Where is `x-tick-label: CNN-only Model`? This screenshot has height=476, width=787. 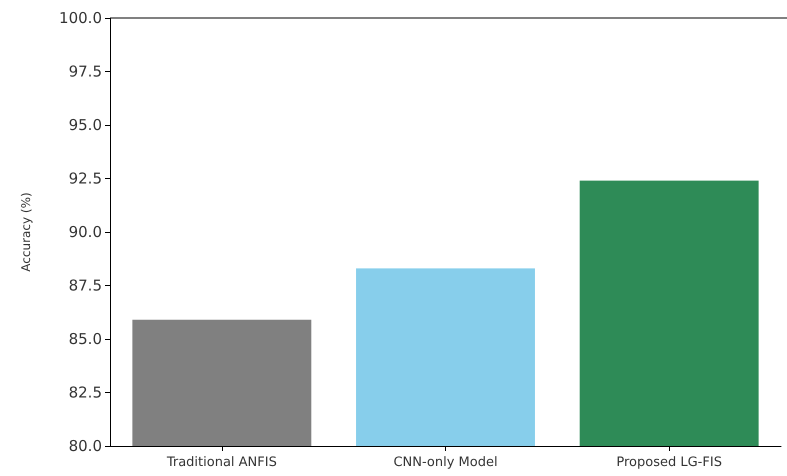 x-tick-label: CNN-only Model is located at coordinates (445, 462).